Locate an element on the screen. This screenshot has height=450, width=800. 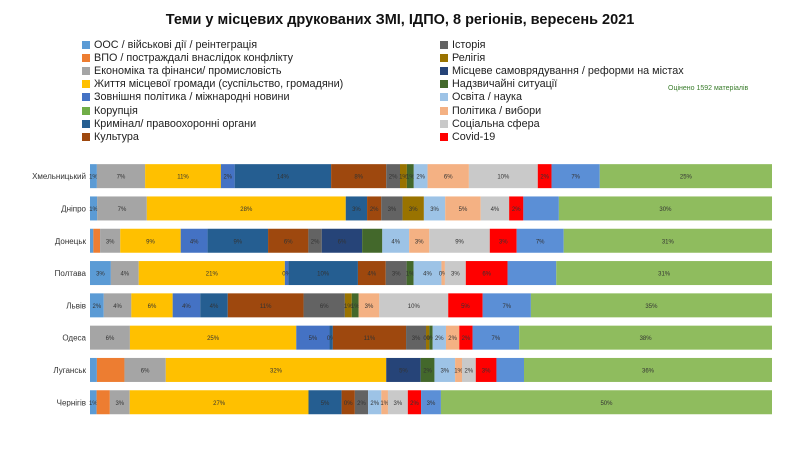
legend-label: Економіка та фінанси/ промисловість is located at coordinates (188, 70).